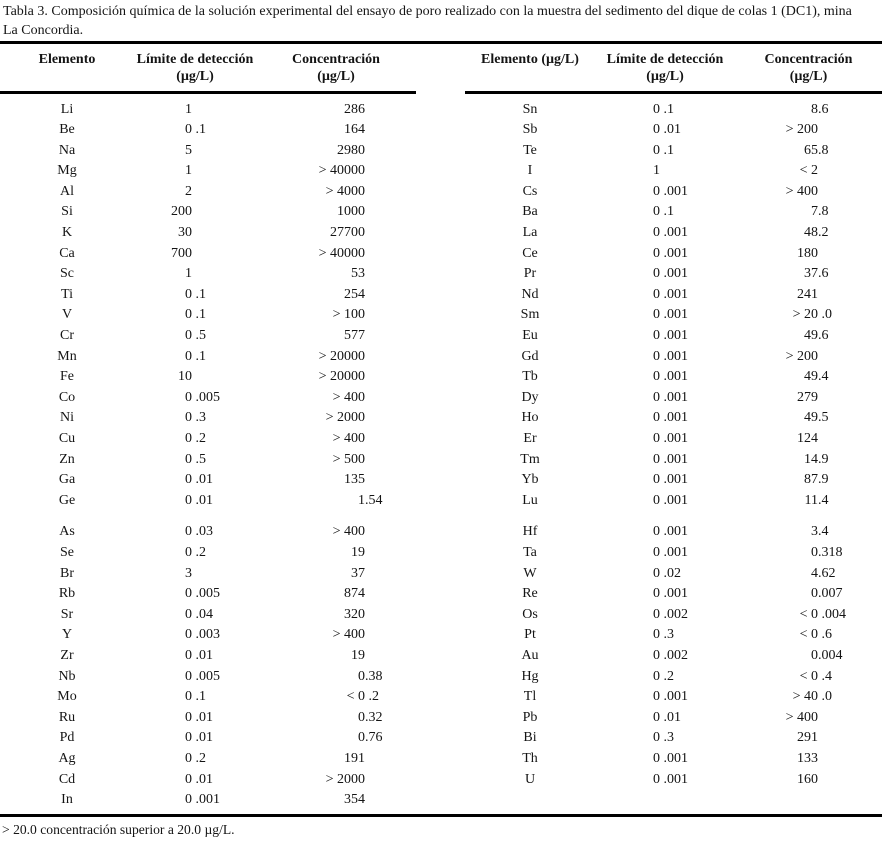  What do you see at coordinates (811, 459) in the screenshot?
I see `concentration-value: 14` at bounding box center [811, 459].